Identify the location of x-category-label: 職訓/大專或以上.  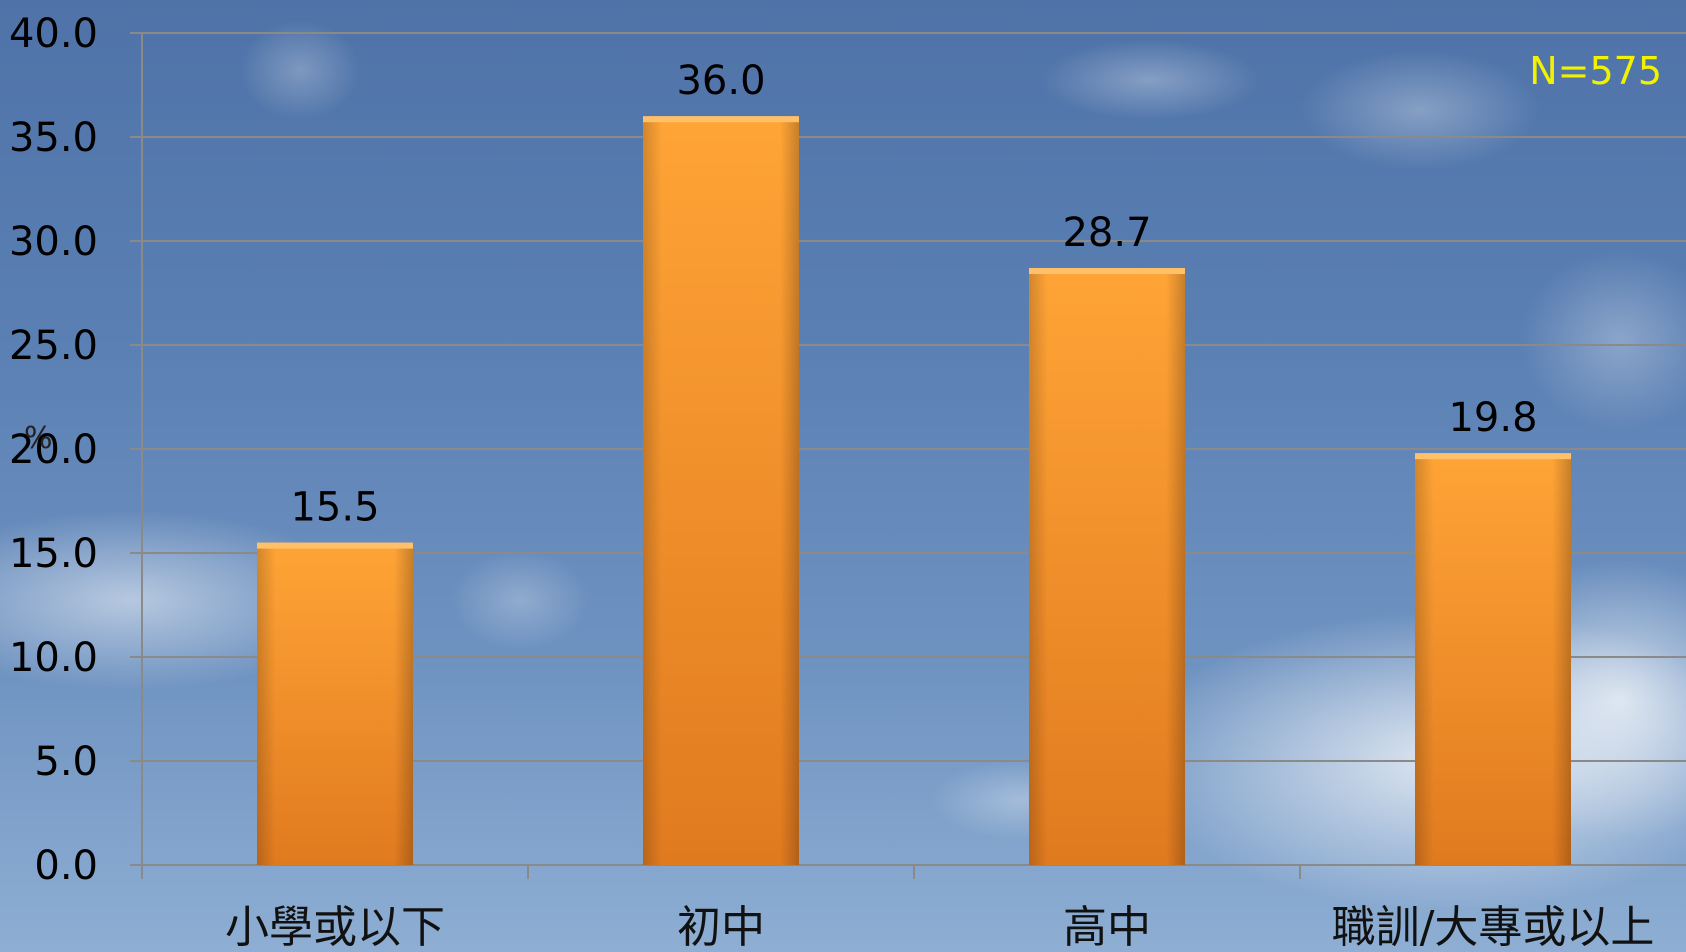
(1493, 927).